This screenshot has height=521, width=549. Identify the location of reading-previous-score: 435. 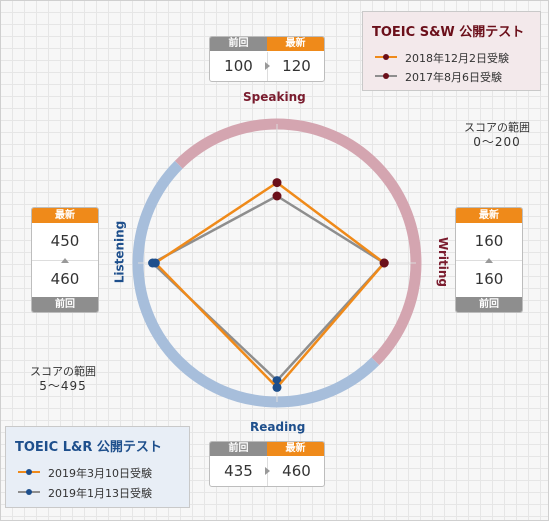
(238, 471).